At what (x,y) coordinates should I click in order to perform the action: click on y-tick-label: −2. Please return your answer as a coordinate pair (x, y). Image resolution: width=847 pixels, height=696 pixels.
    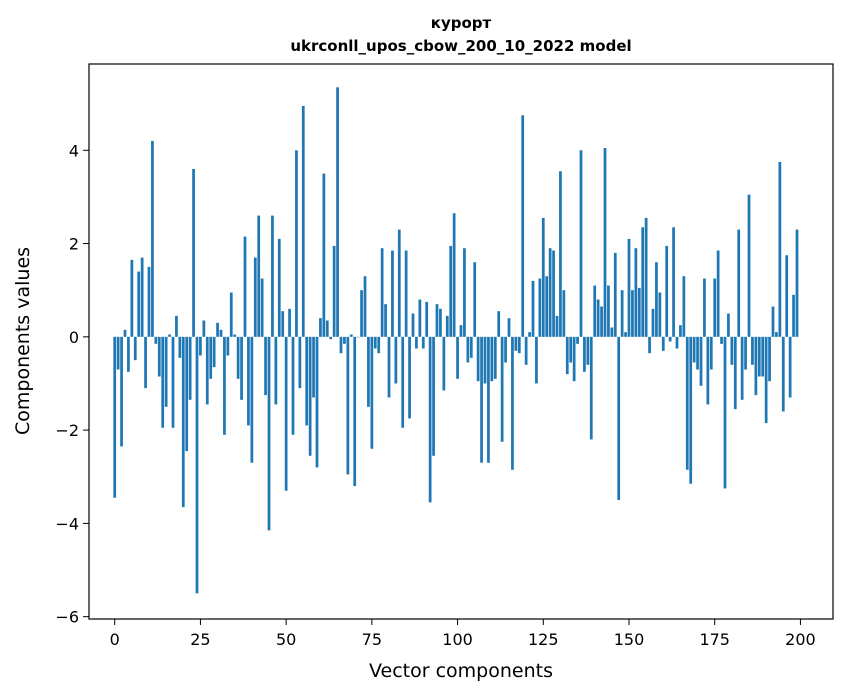
    Looking at the image, I should click on (67, 430).